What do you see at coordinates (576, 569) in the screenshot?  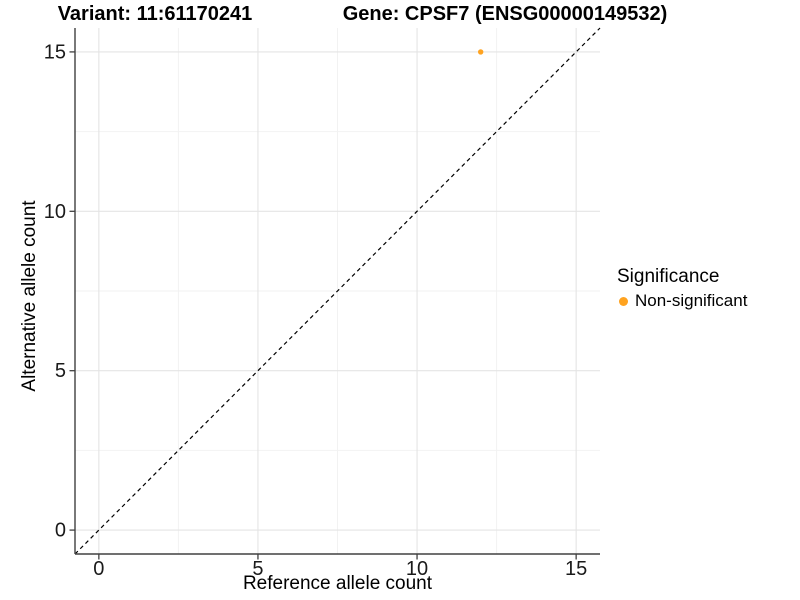 I see `x-tick-label: 15` at bounding box center [576, 569].